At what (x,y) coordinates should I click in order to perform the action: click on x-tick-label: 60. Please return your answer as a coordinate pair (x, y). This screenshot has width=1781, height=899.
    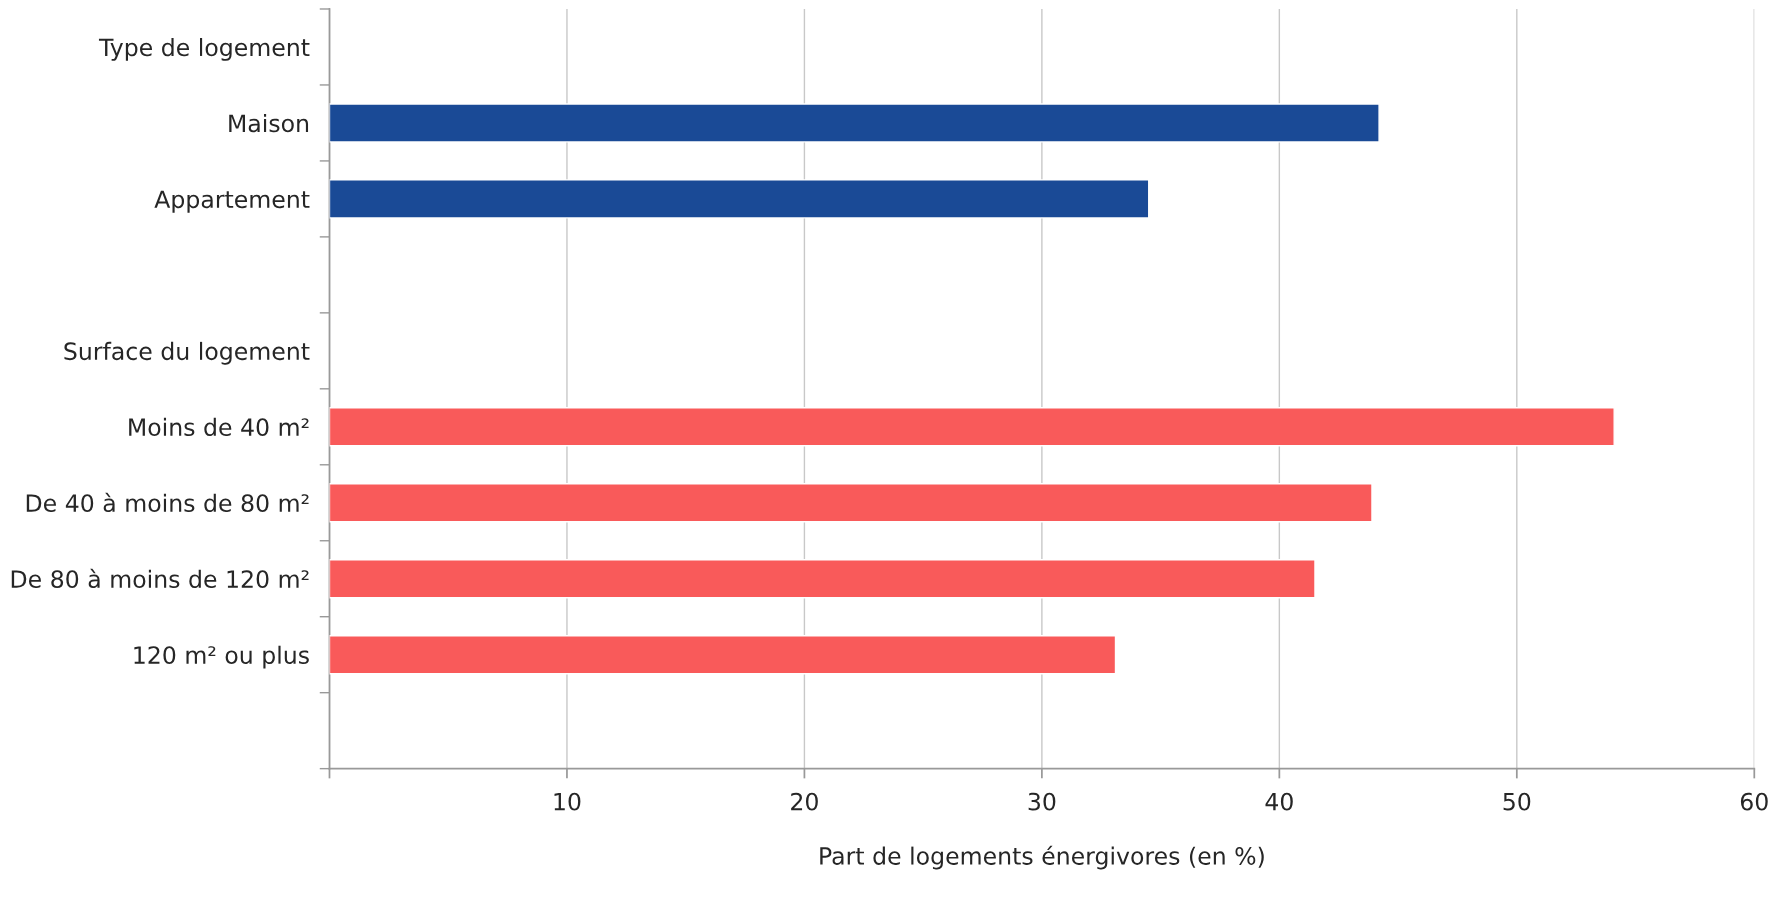
    Looking at the image, I should click on (1754, 801).